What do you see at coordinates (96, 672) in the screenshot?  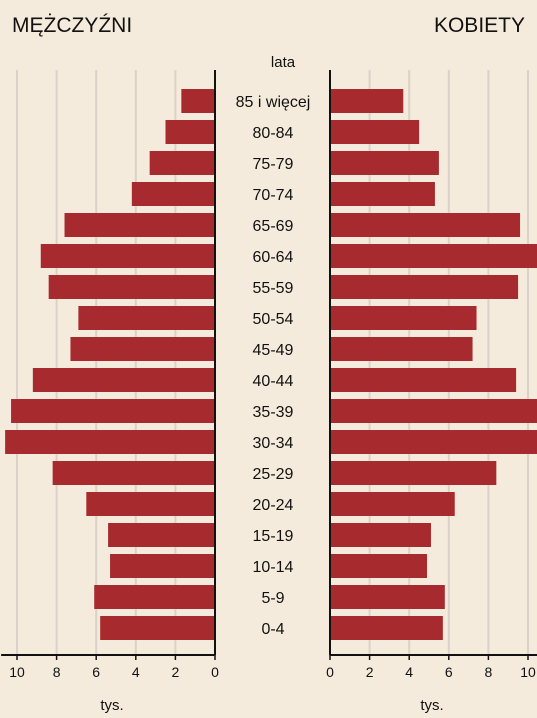 I see `tick-label-men: 6` at bounding box center [96, 672].